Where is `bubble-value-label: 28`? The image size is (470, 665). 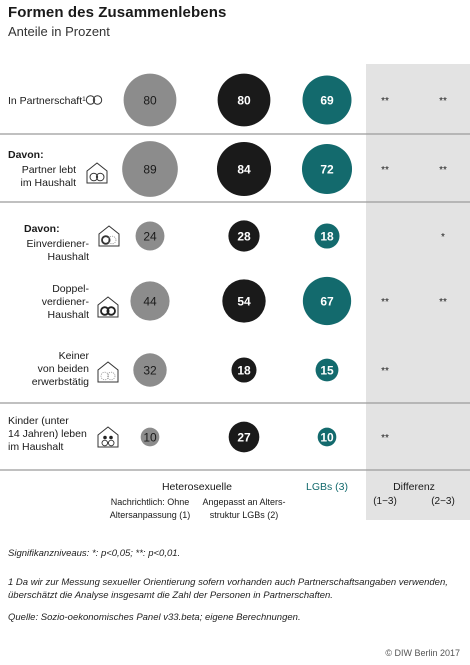
bubble-value-label: 28 is located at coordinates (244, 237).